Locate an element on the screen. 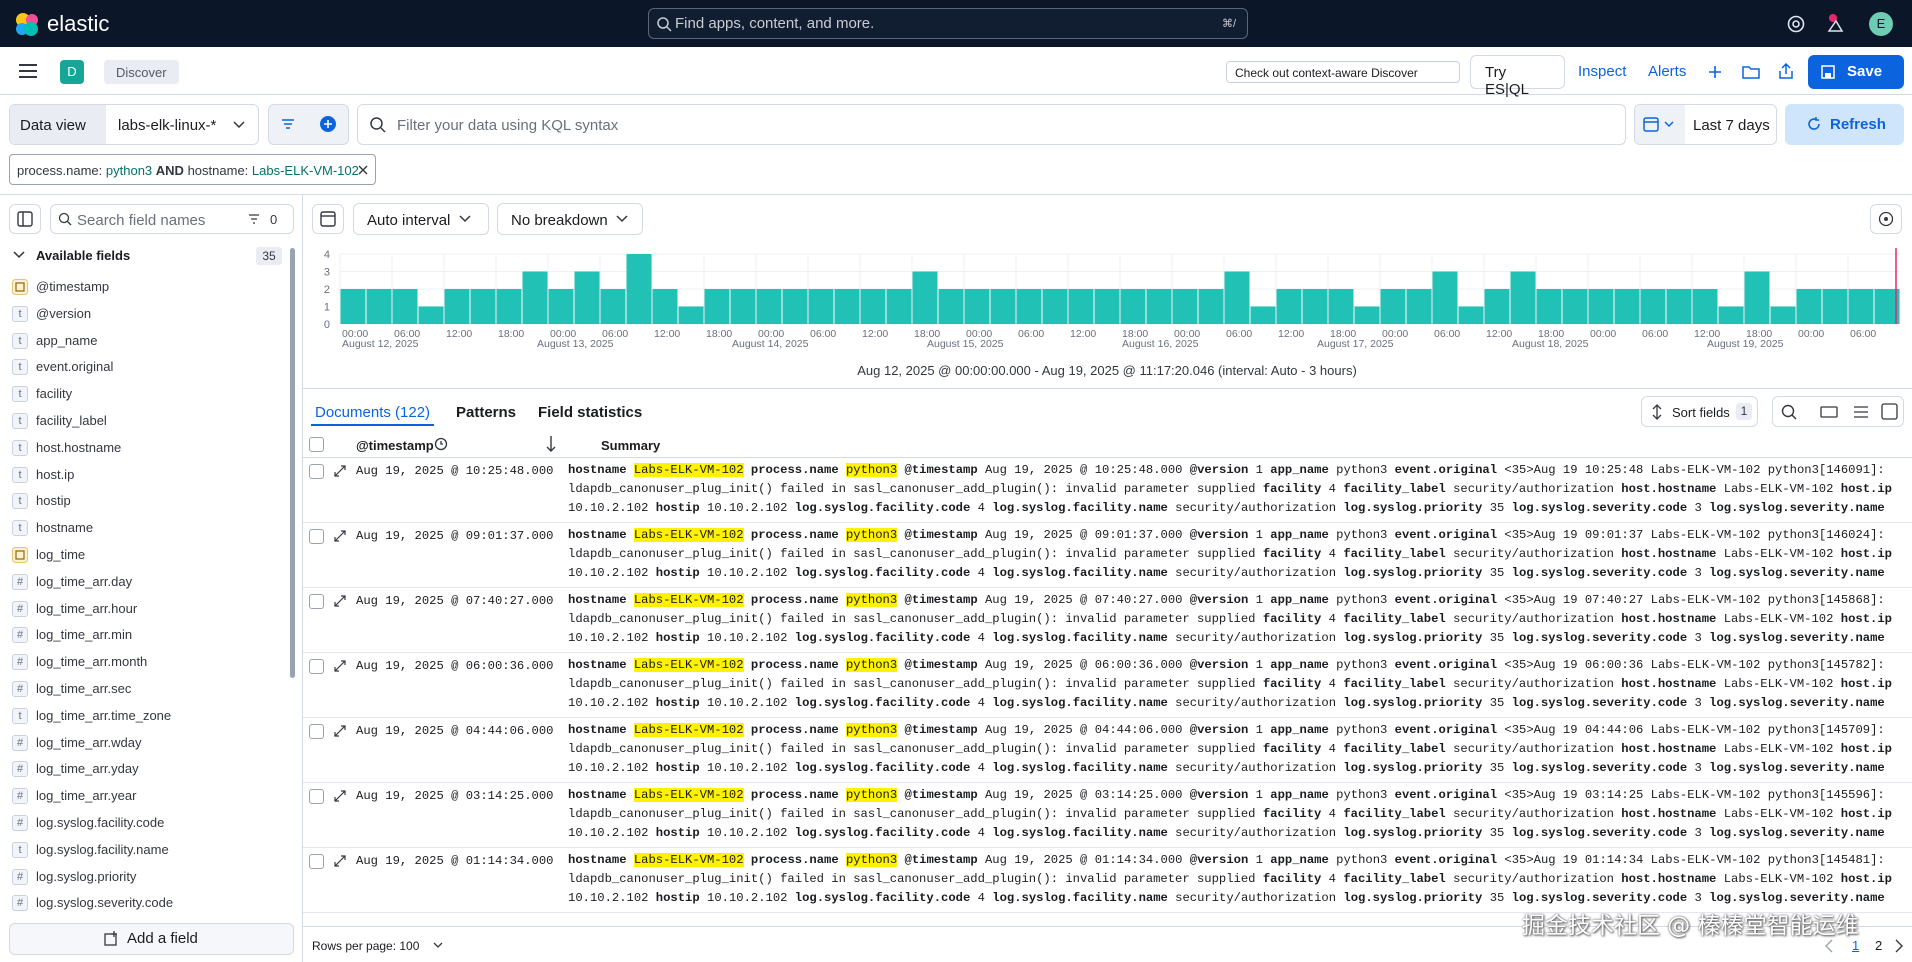  prev-page is located at coordinates (1829, 946).